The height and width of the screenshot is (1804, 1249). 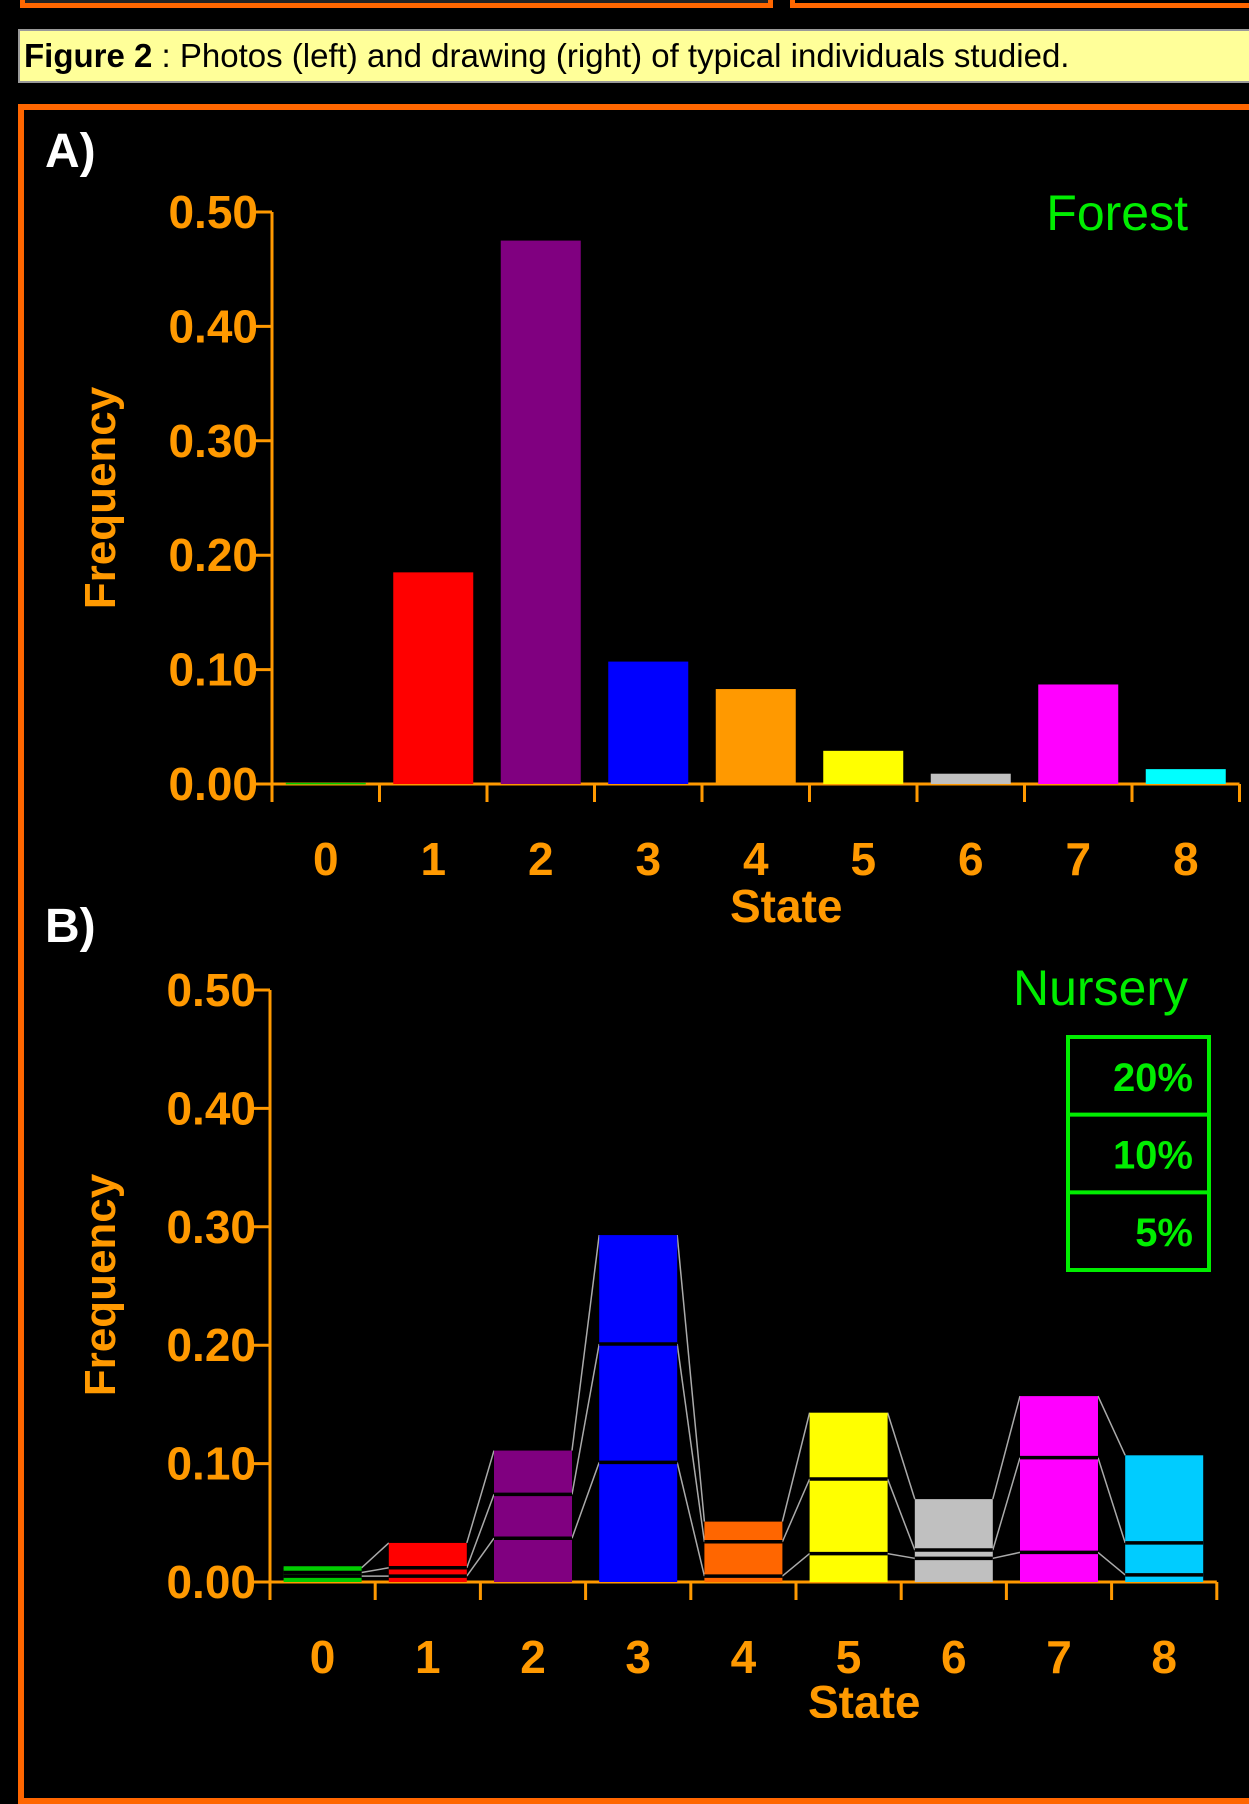 I want to click on chart-title: Forest, so click(x=1117, y=213).